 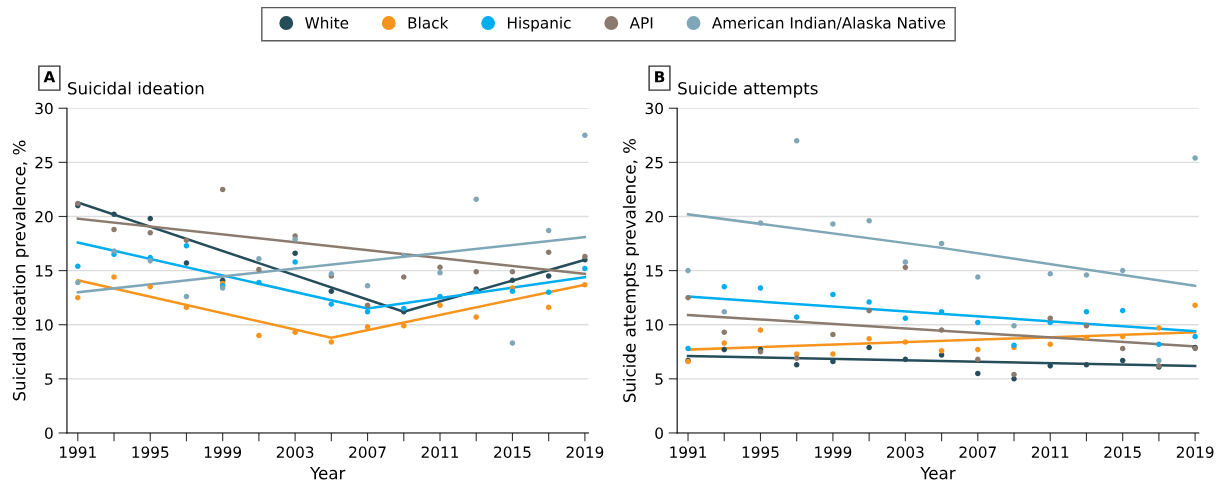 I want to click on legend-label: American Indian/Alaska Native, so click(x=828, y=23).